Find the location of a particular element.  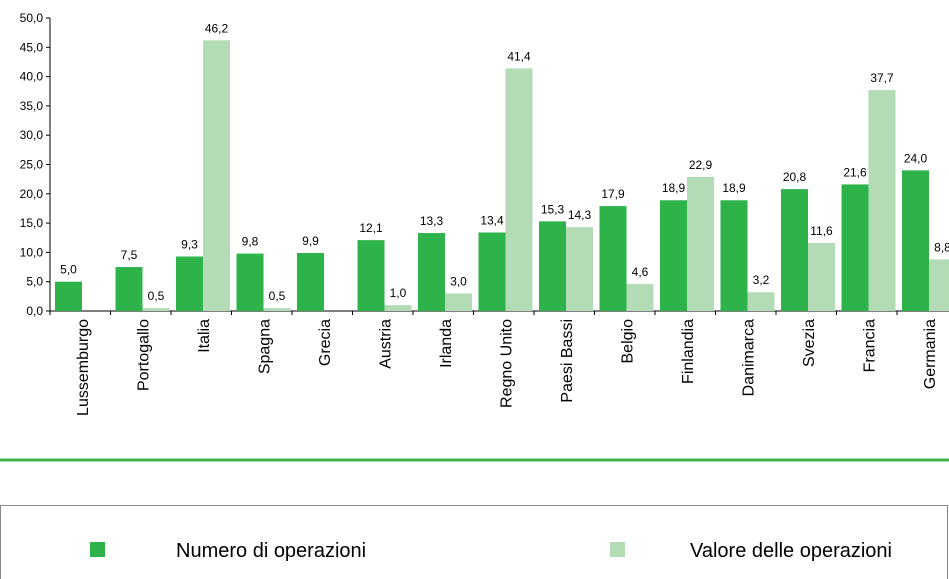

x-tick-label: Lussemburgo is located at coordinates (83, 367).